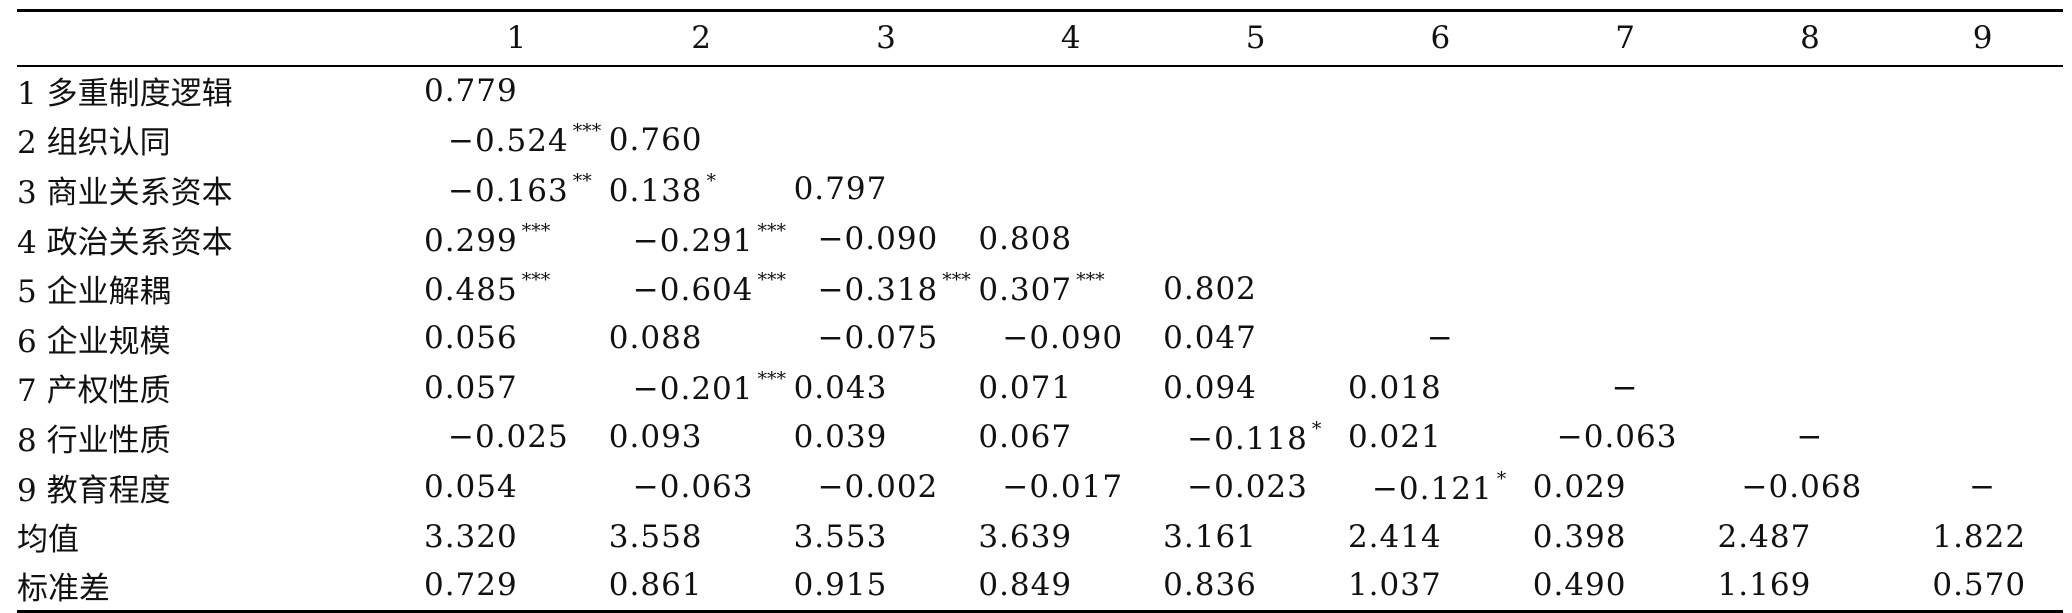 This screenshot has width=2072, height=613. What do you see at coordinates (840, 387) in the screenshot?
I see `cell-value: 0.043` at bounding box center [840, 387].